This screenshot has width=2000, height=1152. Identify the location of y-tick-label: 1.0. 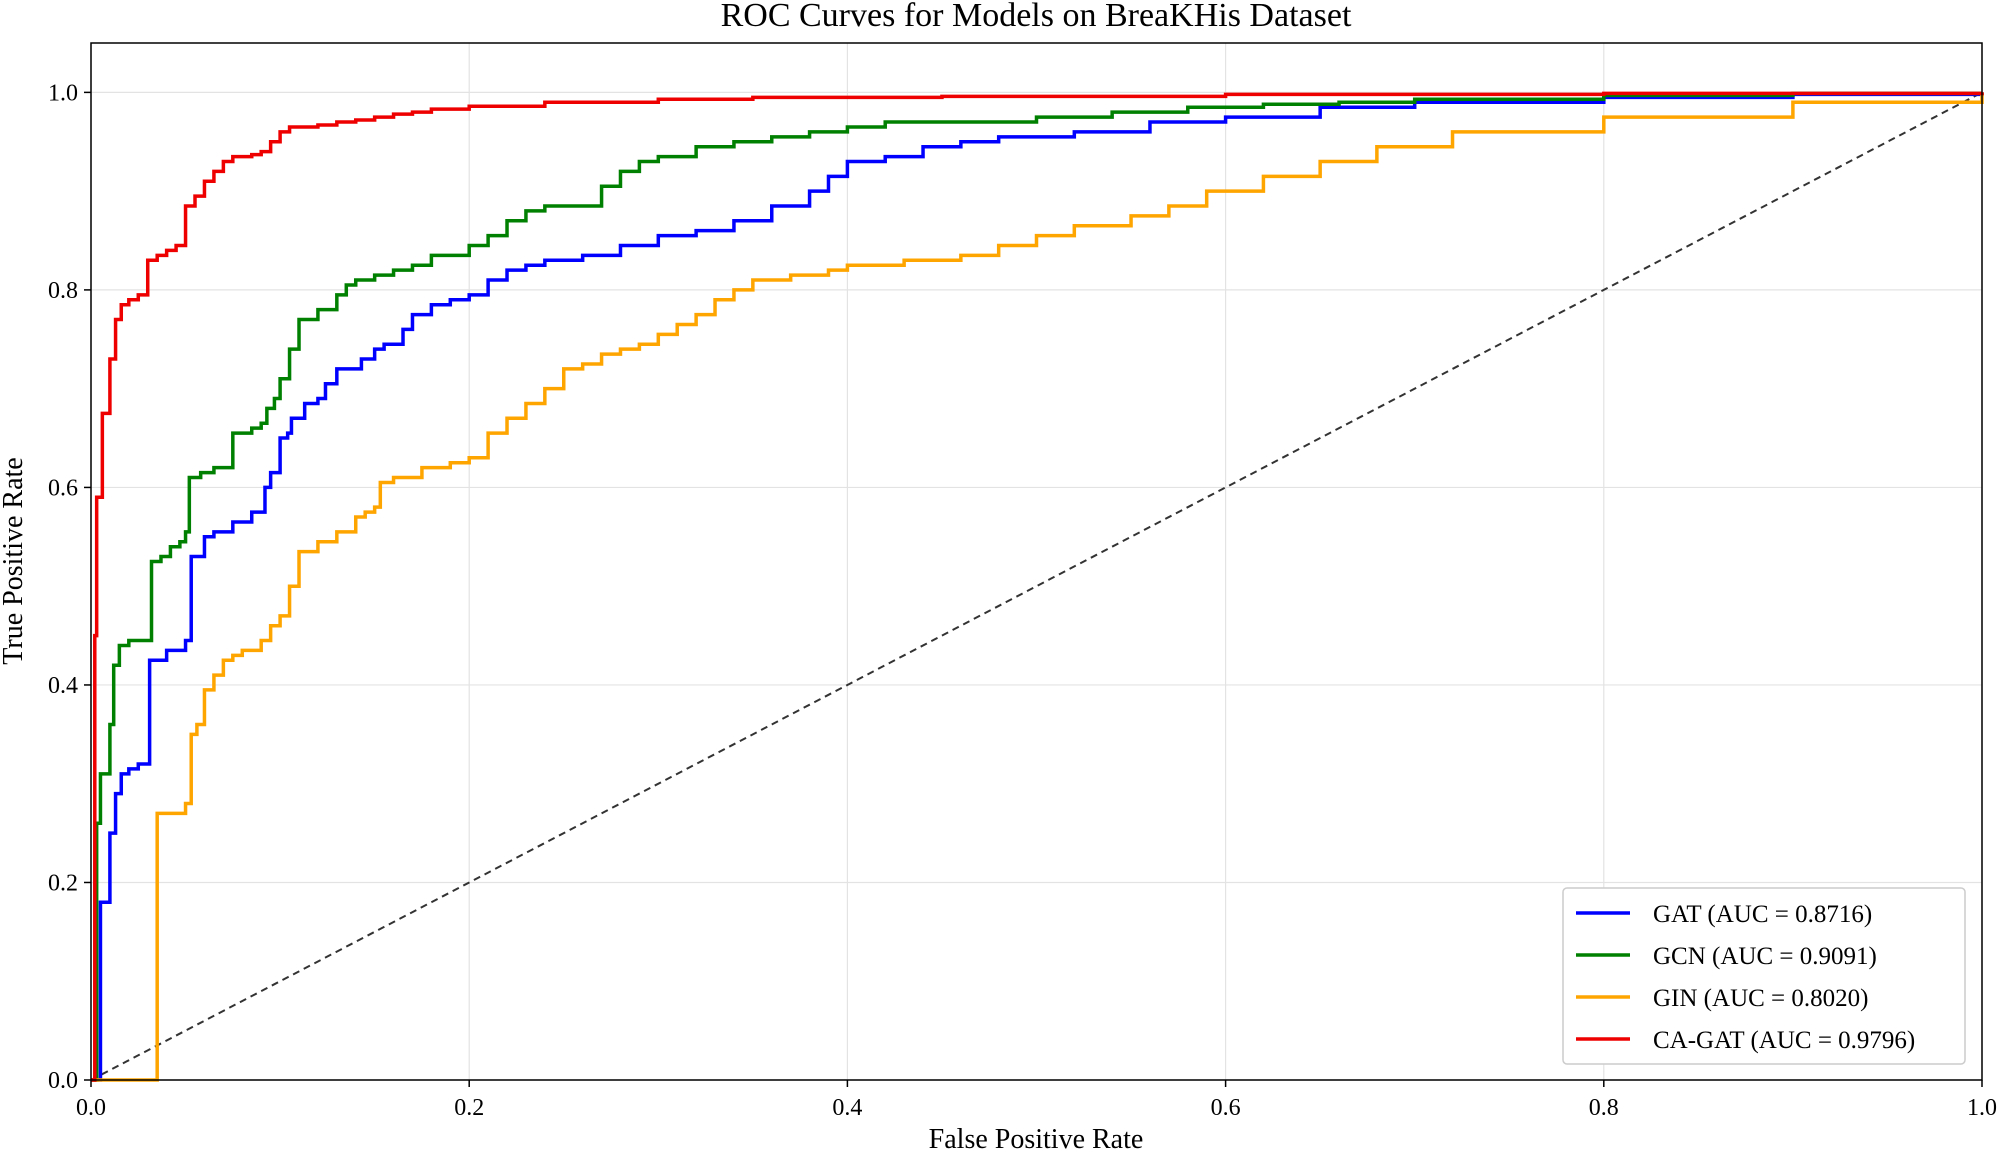
(63, 93).